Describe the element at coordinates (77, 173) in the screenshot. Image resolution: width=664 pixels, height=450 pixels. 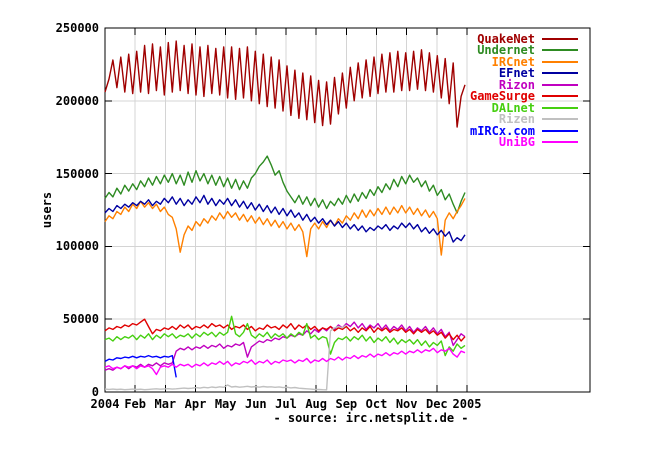
I see `y-tick-label: 150000` at that location.